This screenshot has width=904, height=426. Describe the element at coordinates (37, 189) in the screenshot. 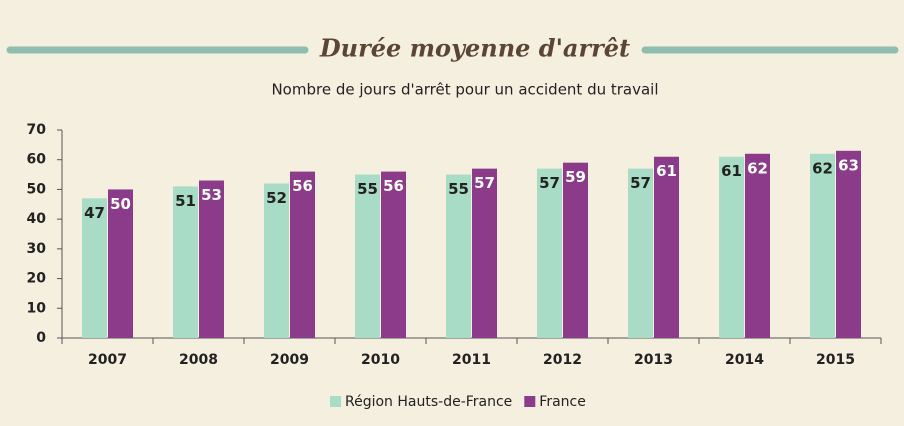

I see `y-tick-label: 50` at that location.